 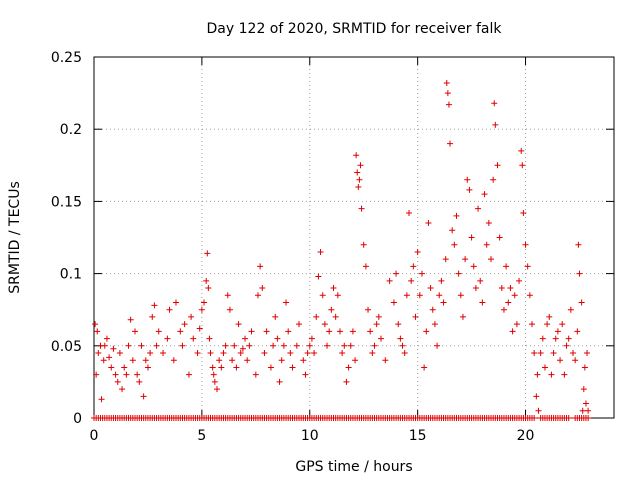 I want to click on y-tick-label: 0.25, so click(x=66, y=58).